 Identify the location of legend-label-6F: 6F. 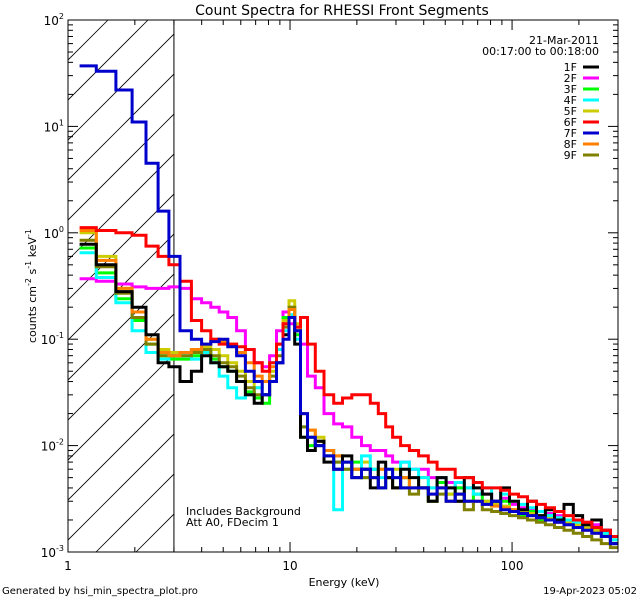
(570, 122).